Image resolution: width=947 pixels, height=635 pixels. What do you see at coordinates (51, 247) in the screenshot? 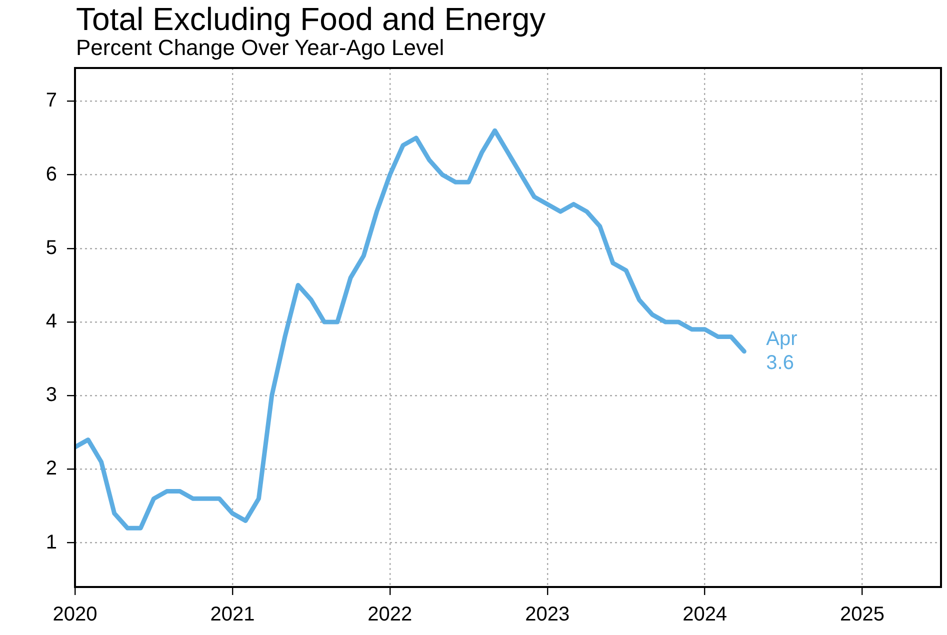
I see `y-tick-label: 5` at bounding box center [51, 247].